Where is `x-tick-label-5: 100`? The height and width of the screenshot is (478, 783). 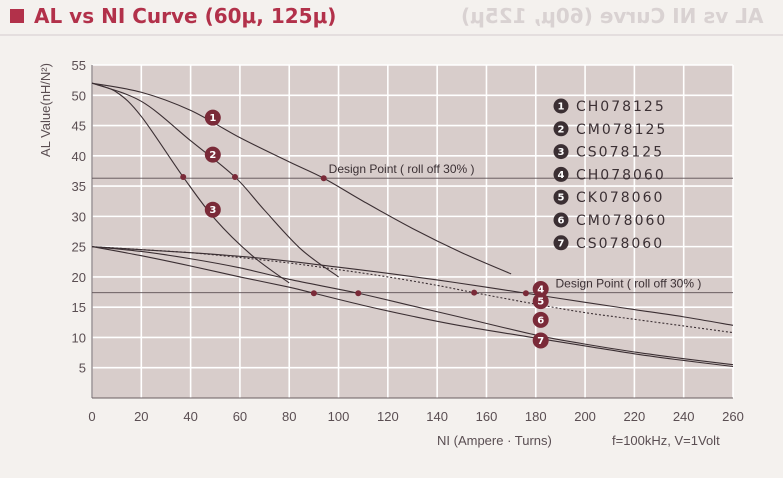 x-tick-label-5: 100 is located at coordinates (339, 416).